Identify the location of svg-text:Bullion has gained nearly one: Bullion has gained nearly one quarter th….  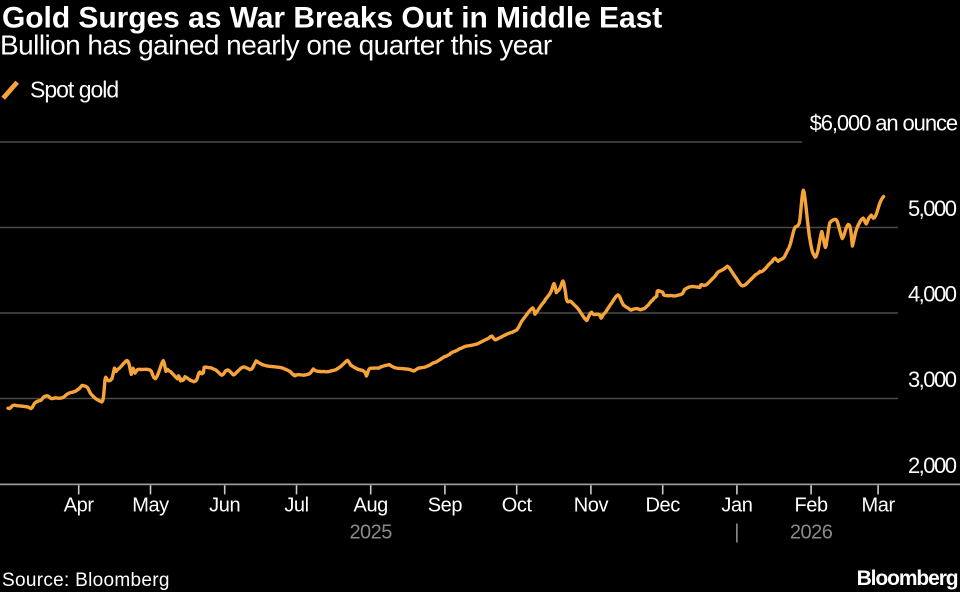
(276, 45).